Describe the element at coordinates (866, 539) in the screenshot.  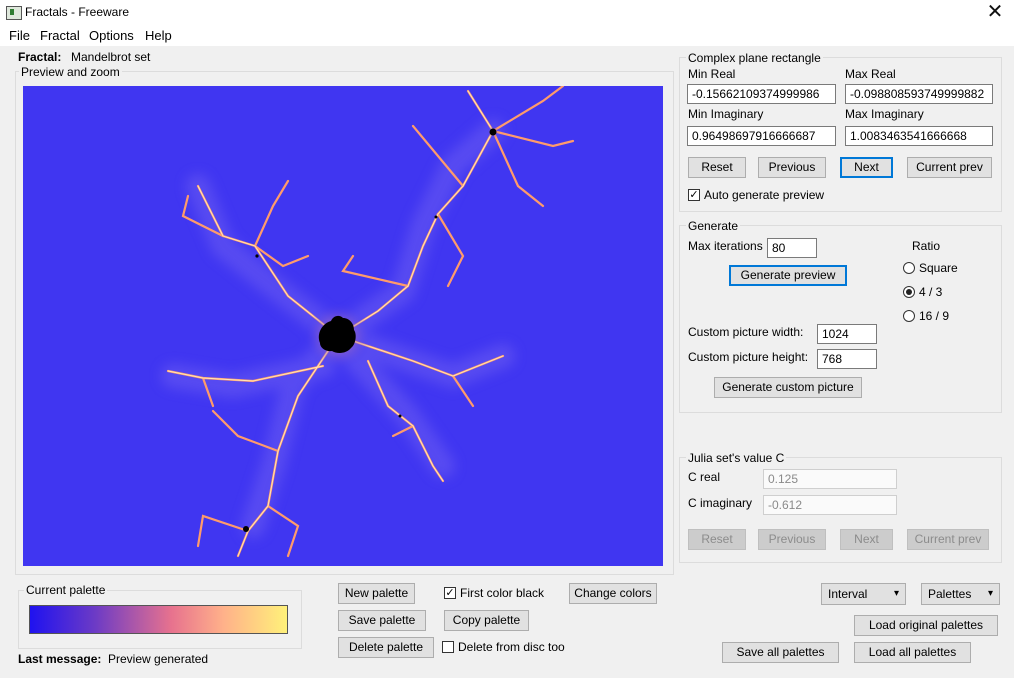
I see `julia-next-button: Next` at that location.